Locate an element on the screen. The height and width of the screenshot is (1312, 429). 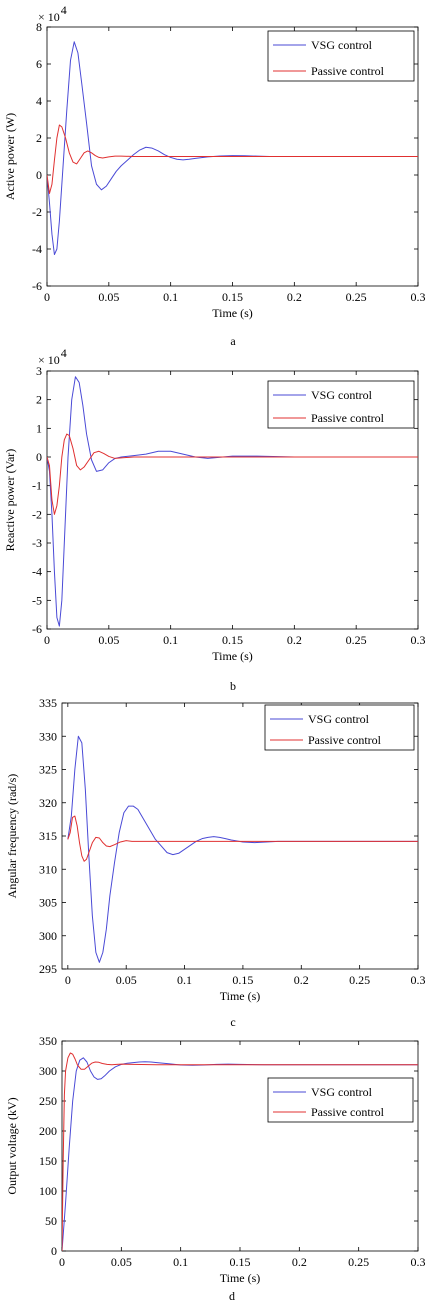
y-tick-label: 4 is located at coordinates (39, 101).